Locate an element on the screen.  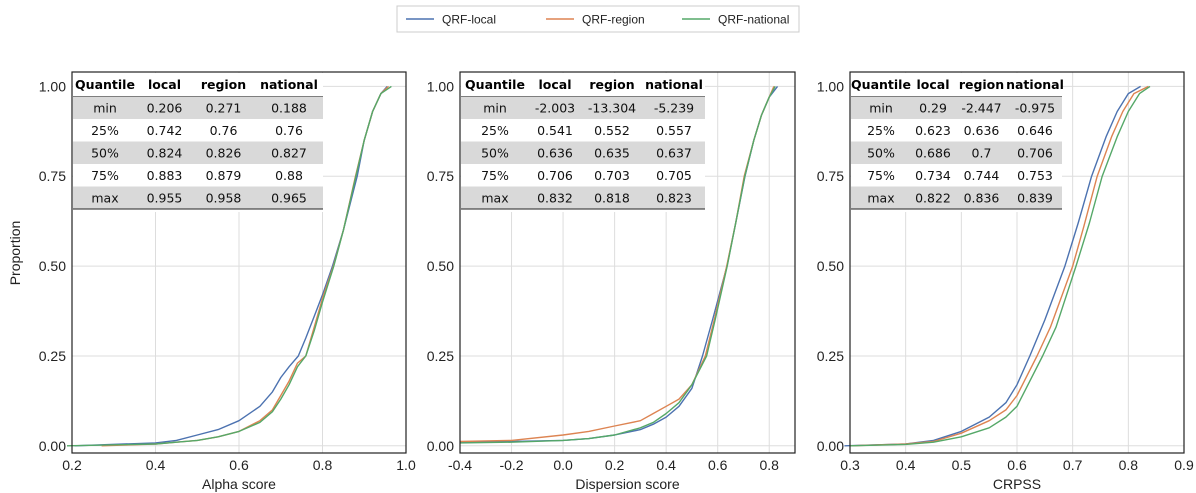
table-header-cell: region is located at coordinates (611, 84).